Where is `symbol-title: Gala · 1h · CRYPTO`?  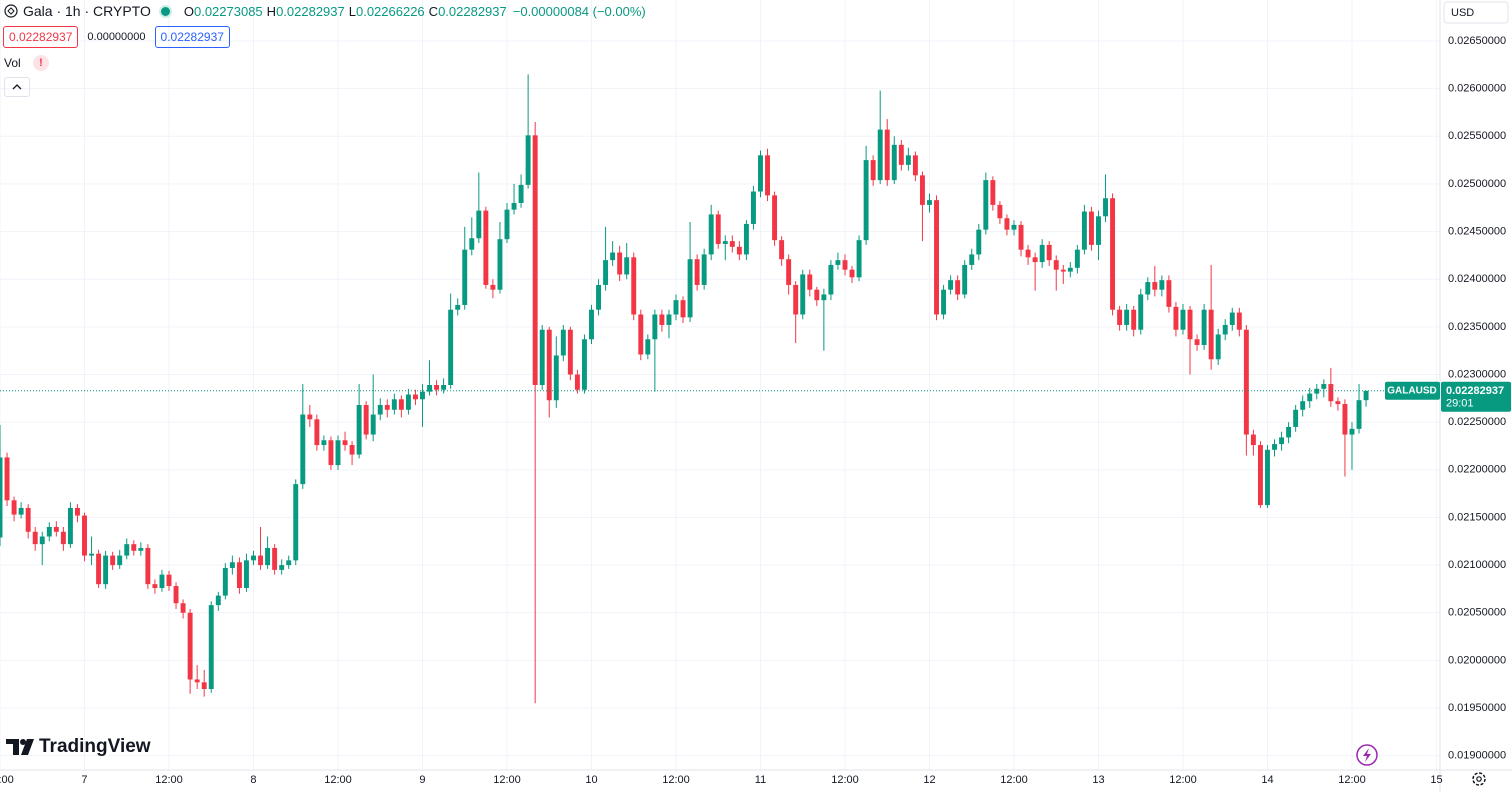 symbol-title: Gala · 1h · CRYPTO is located at coordinates (87, 11).